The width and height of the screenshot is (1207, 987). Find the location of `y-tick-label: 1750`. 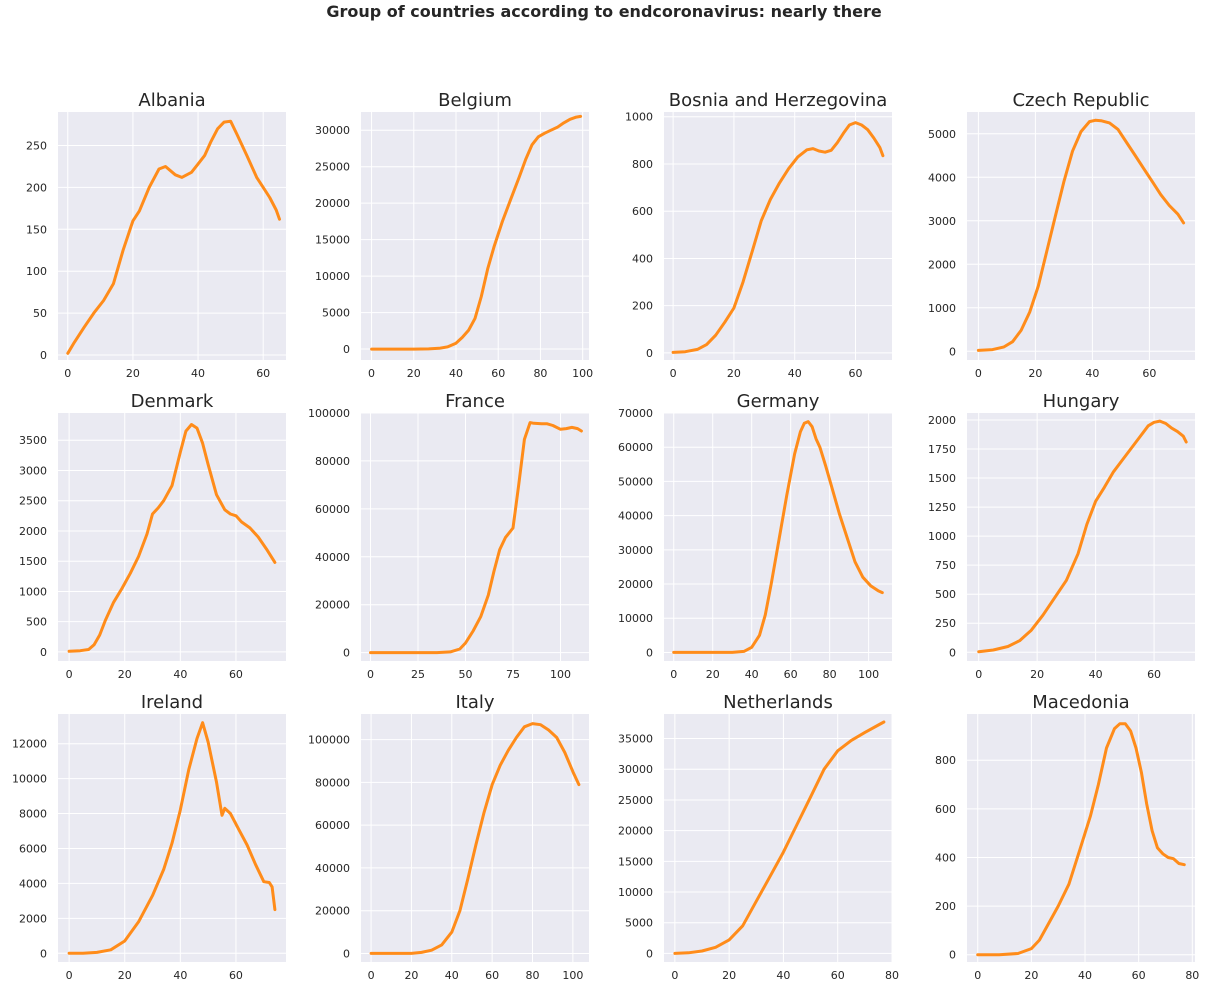

y-tick-label: 1750 is located at coordinates (942, 449).